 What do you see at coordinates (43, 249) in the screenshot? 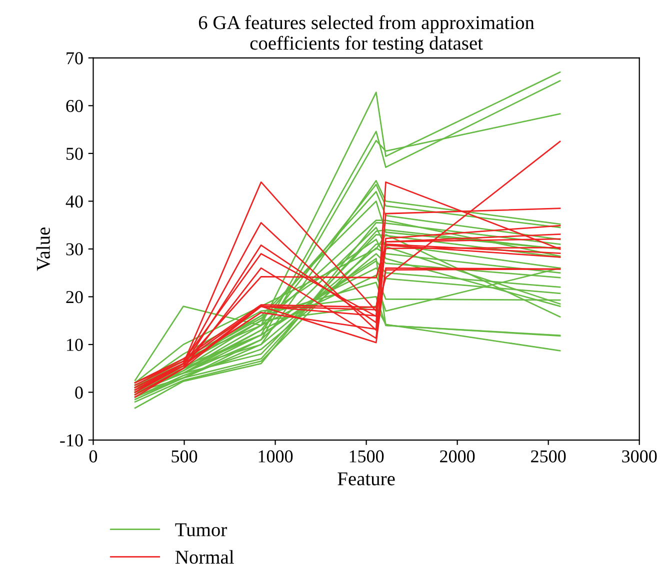
I see `y-axis-title: Value` at bounding box center [43, 249].